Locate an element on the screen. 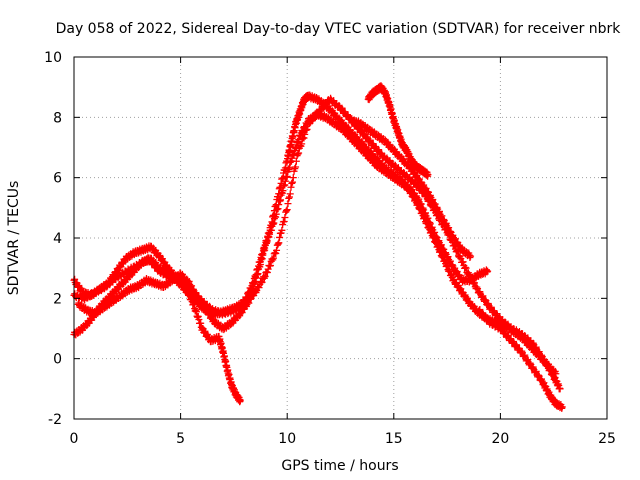 Image resolution: width=640 pixels, height=480 pixels. x-axis-label: GPS time / hours is located at coordinates (339, 466).